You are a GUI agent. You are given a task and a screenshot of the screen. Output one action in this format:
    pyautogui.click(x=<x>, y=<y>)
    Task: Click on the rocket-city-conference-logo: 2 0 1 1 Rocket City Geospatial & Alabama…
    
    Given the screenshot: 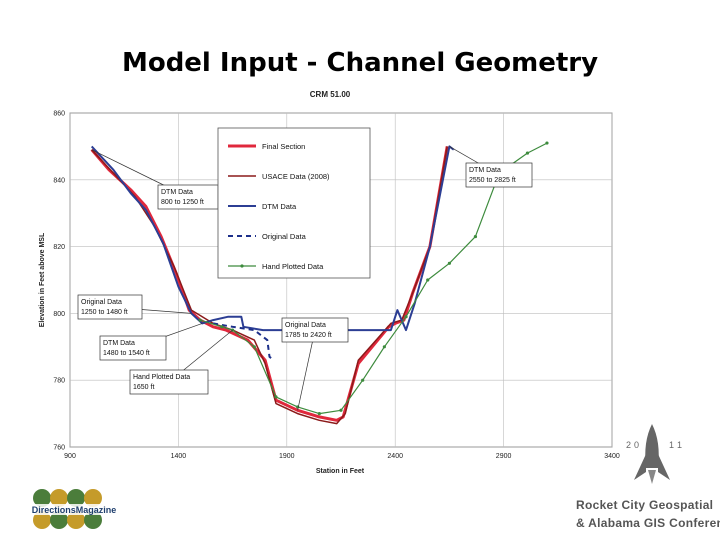 What is the action you would take?
    pyautogui.click(x=644, y=480)
    